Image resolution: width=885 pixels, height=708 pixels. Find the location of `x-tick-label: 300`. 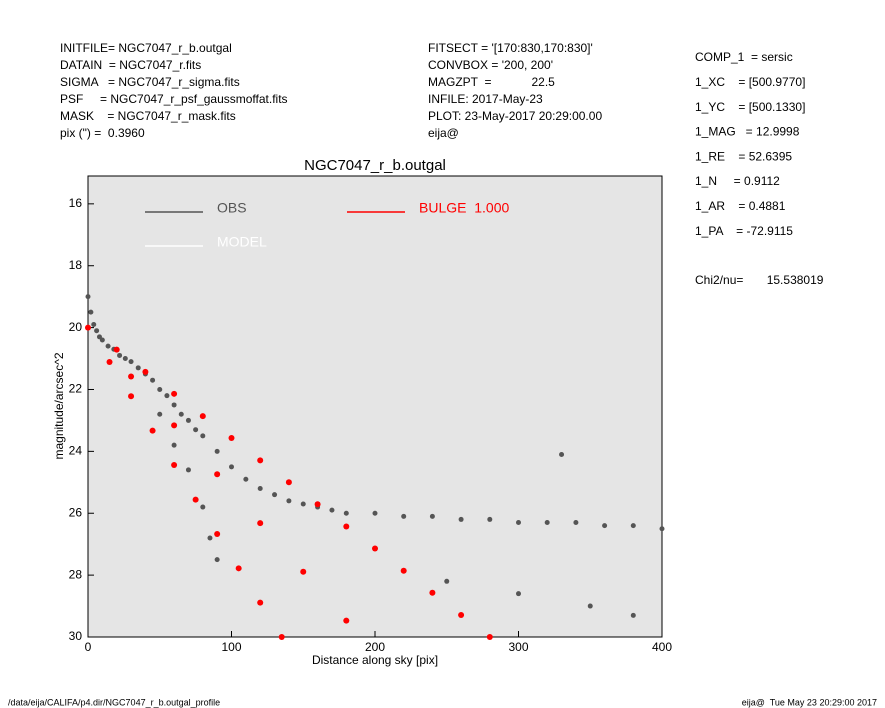

x-tick-label: 300 is located at coordinates (518, 647).